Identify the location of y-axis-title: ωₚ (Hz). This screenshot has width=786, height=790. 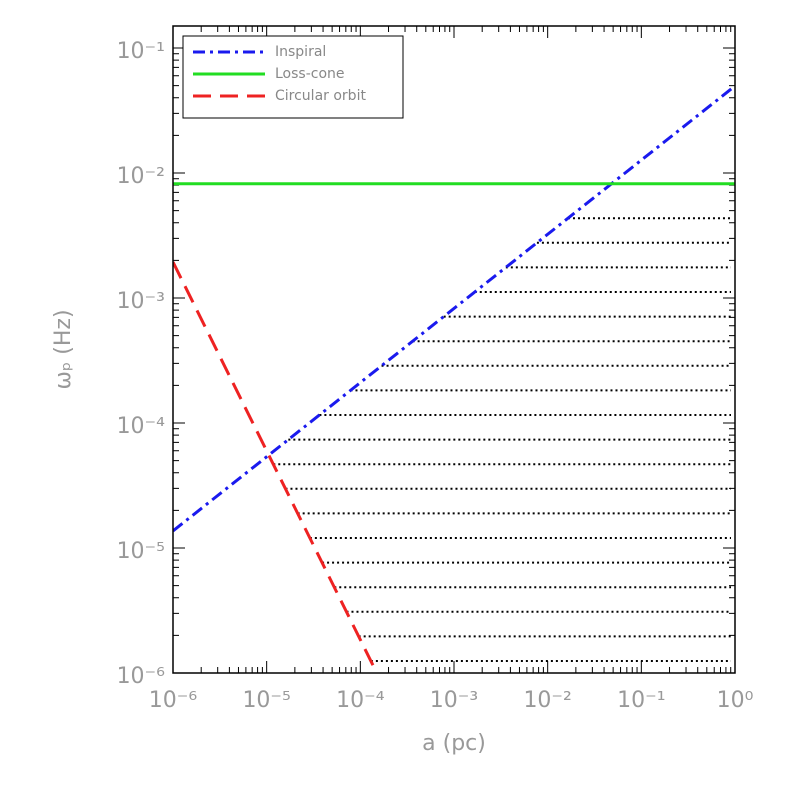
(63, 349).